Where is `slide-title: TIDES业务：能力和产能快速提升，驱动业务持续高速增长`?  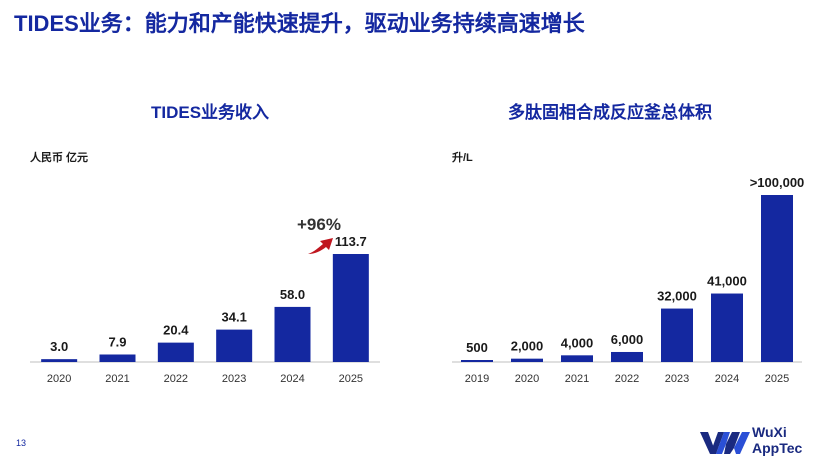
slide-title: TIDES业务：能力和产能快速提升，驱动业务持续高速增长 is located at coordinates (299, 23).